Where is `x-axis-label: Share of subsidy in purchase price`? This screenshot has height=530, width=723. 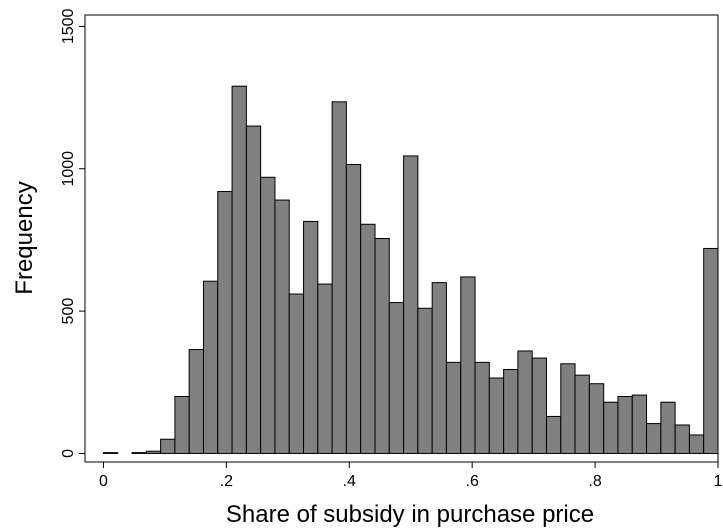 x-axis-label: Share of subsidy in purchase price is located at coordinates (410, 514).